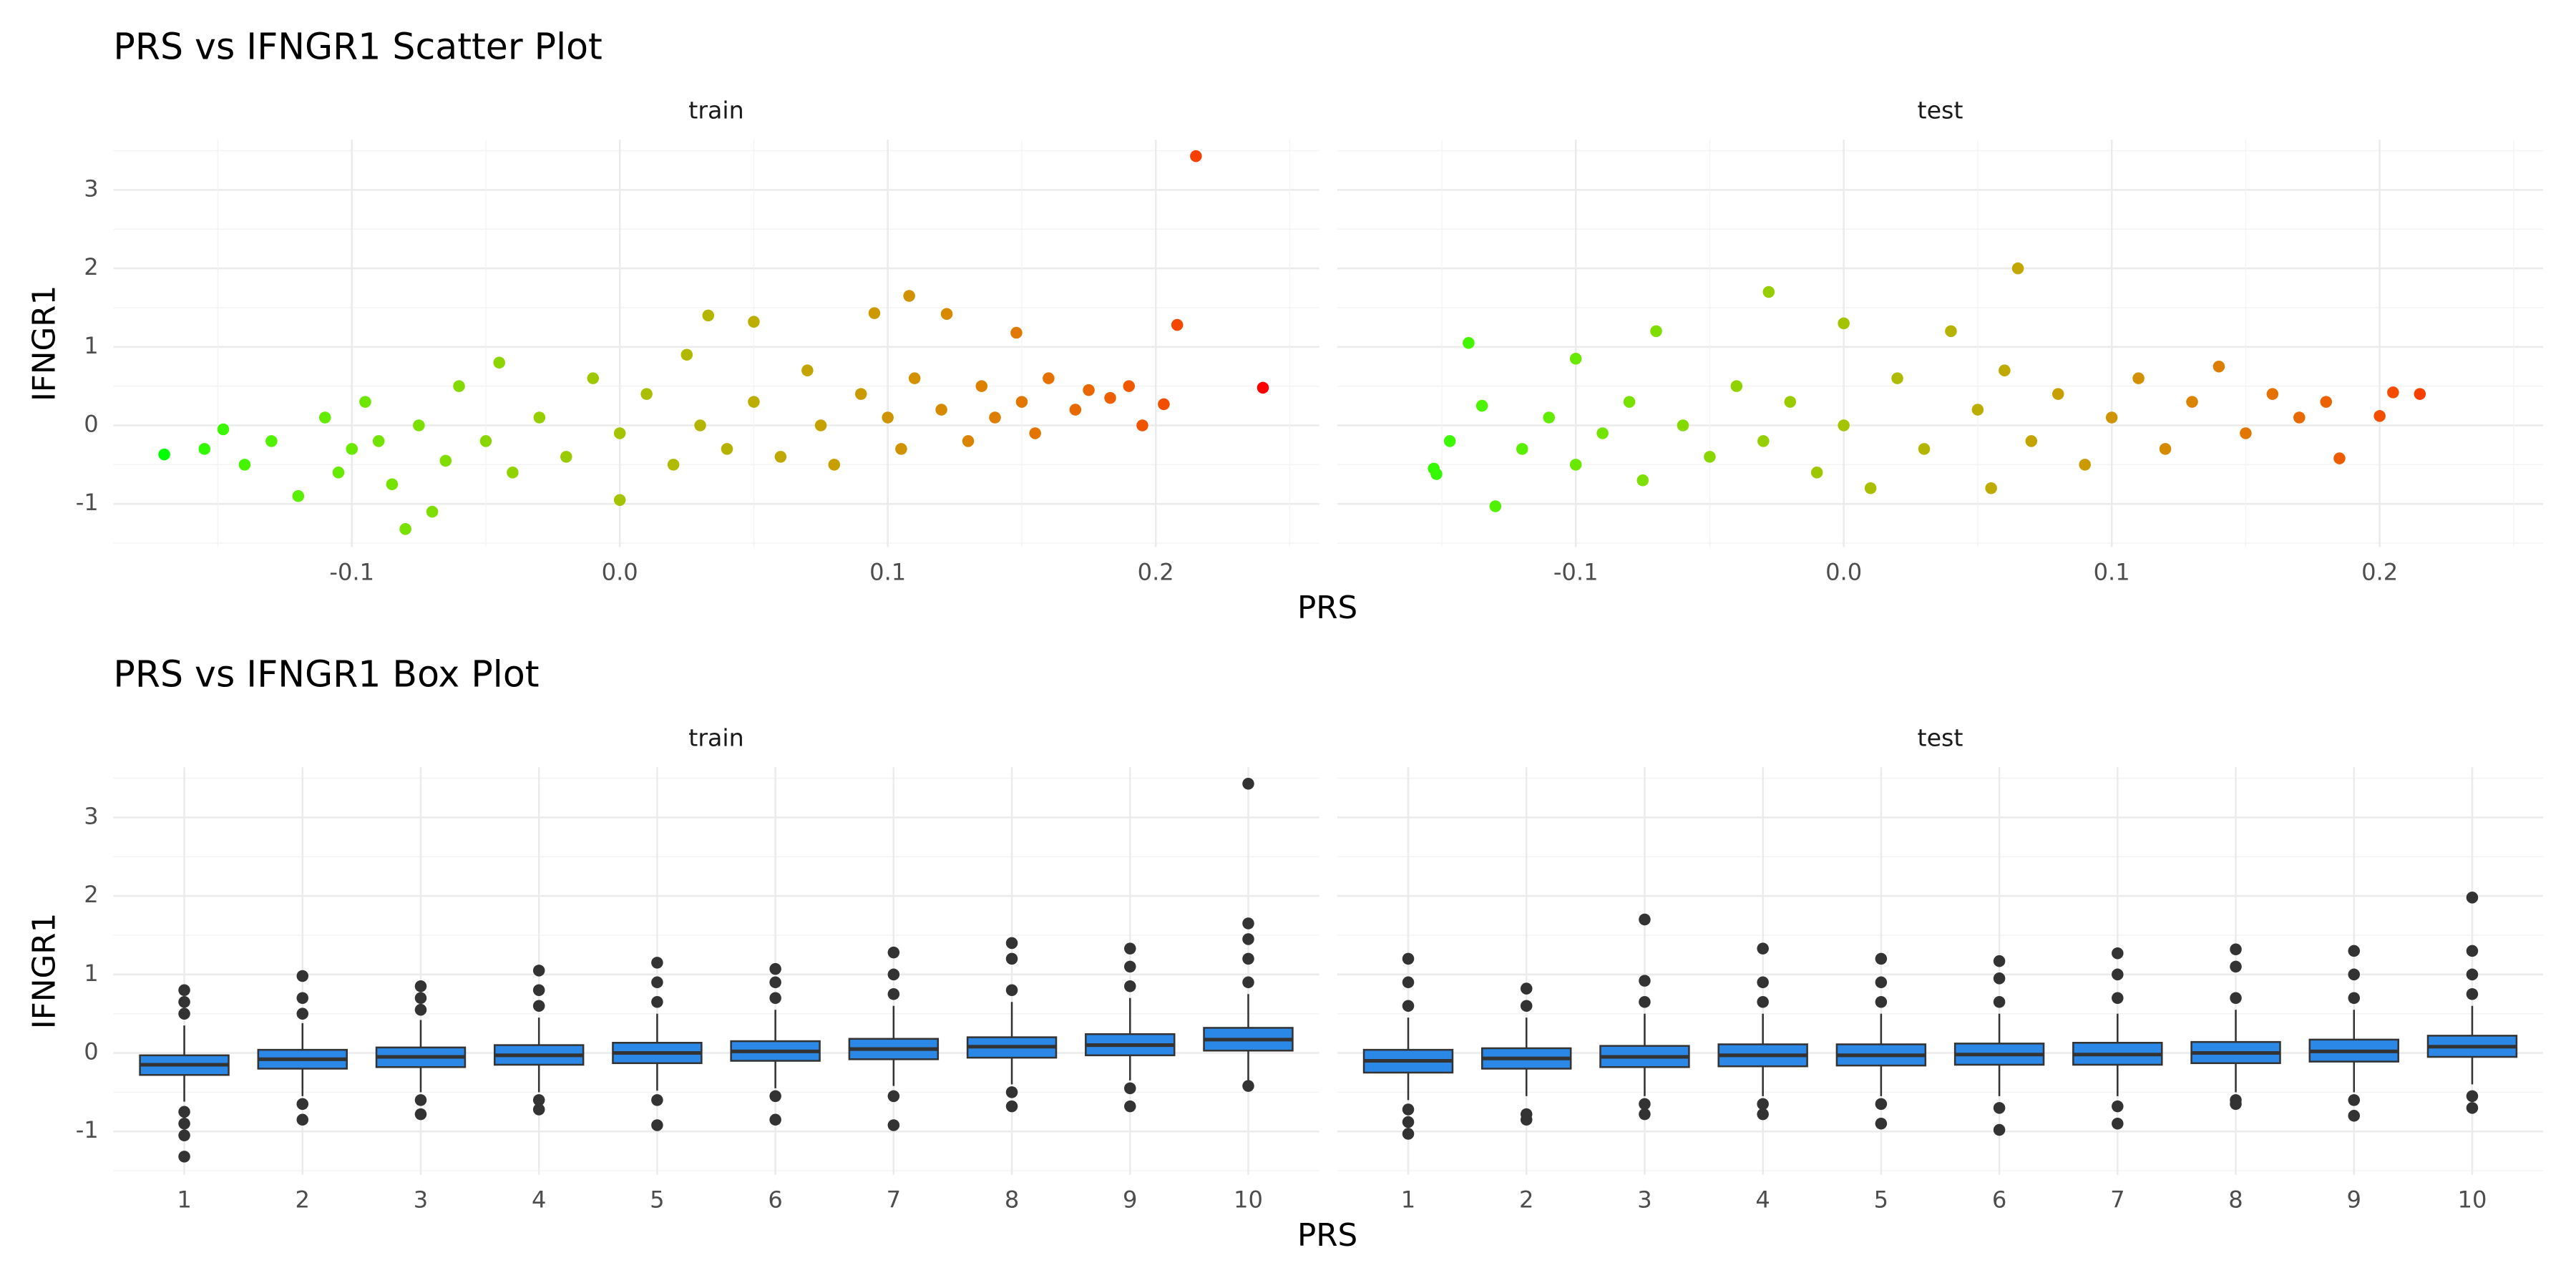 The width and height of the screenshot is (2576, 1288). What do you see at coordinates (1248, 1199) in the screenshot?
I see `x-tick-label: 10` at bounding box center [1248, 1199].